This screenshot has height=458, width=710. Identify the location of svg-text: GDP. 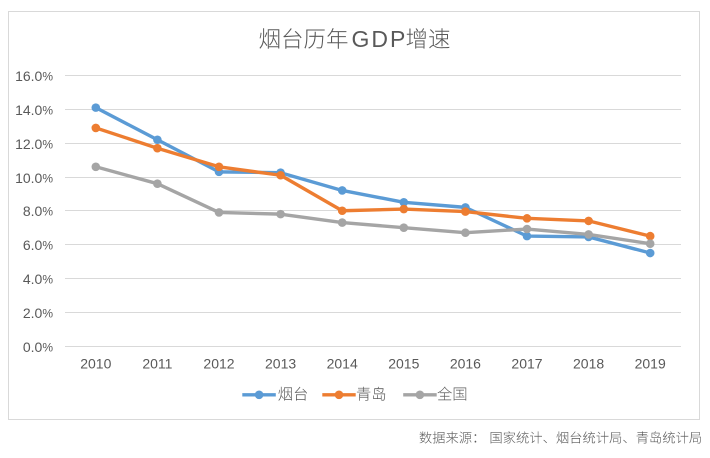
(380, 39).